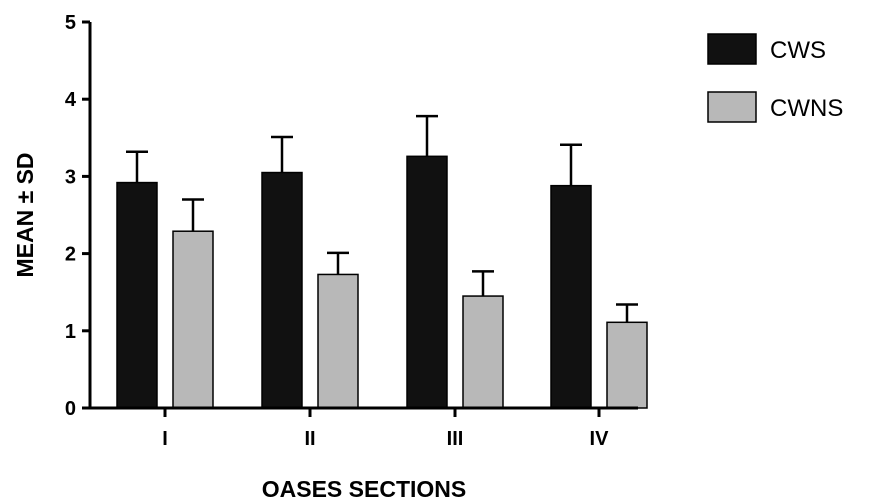  Describe the element at coordinates (455, 439) in the screenshot. I see `x-tick-label: III` at that location.